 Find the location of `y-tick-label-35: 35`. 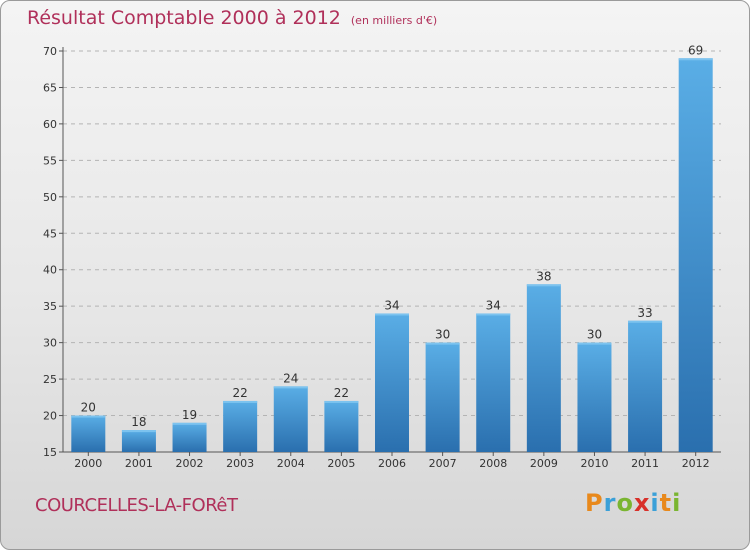

y-tick-label-35: 35 is located at coordinates (50, 306).